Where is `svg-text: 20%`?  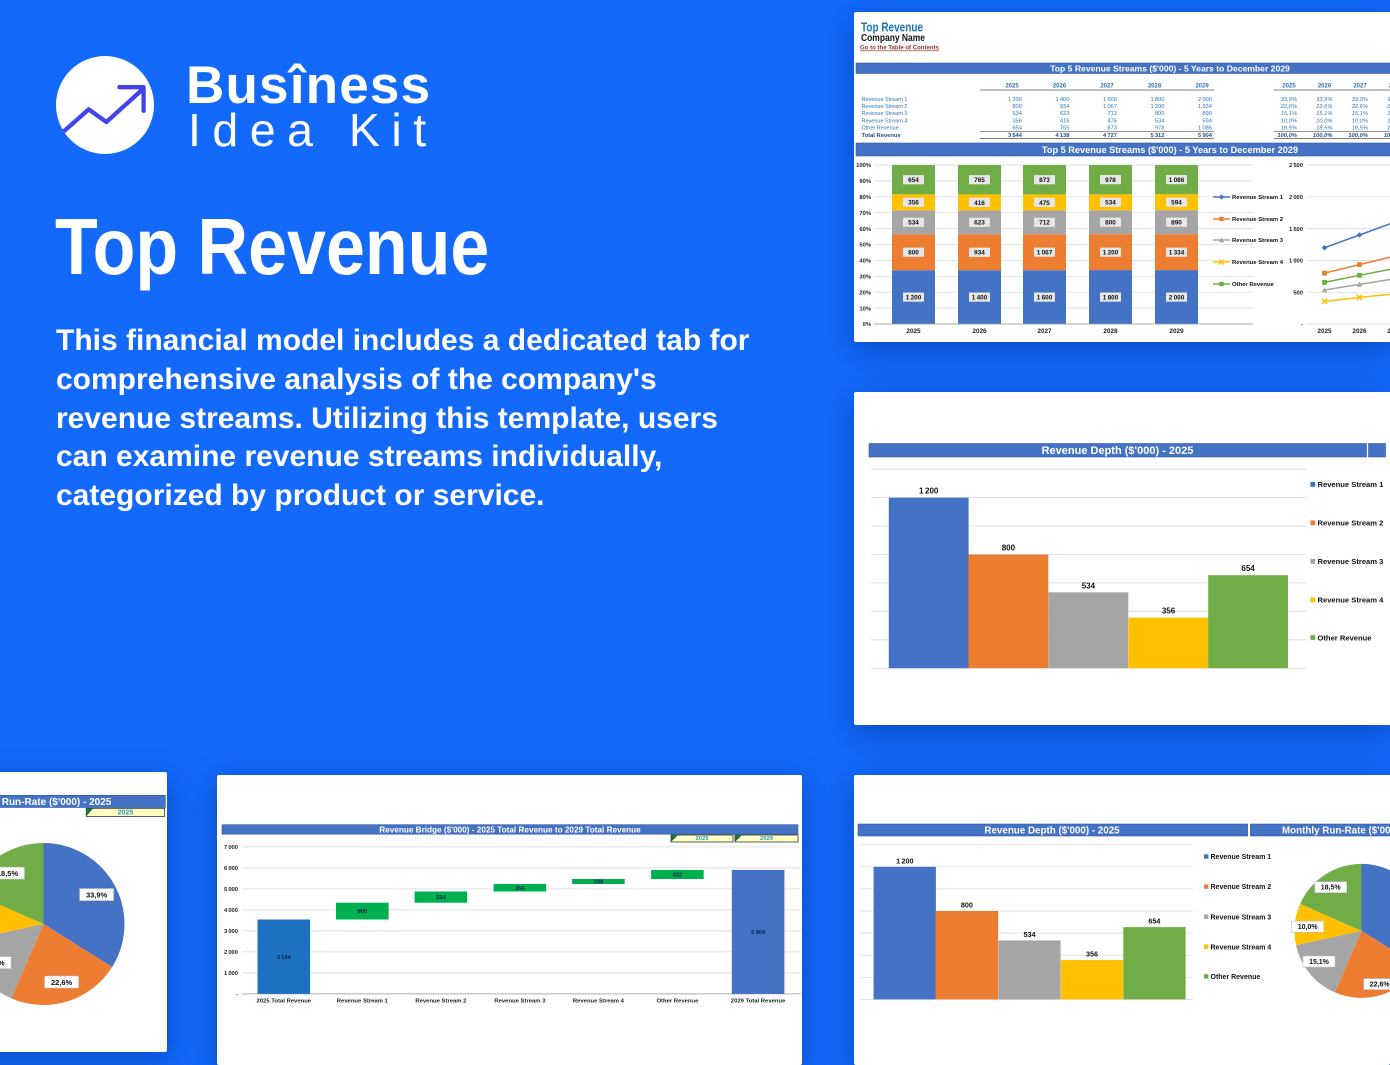
svg-text: 20% is located at coordinates (865, 293).